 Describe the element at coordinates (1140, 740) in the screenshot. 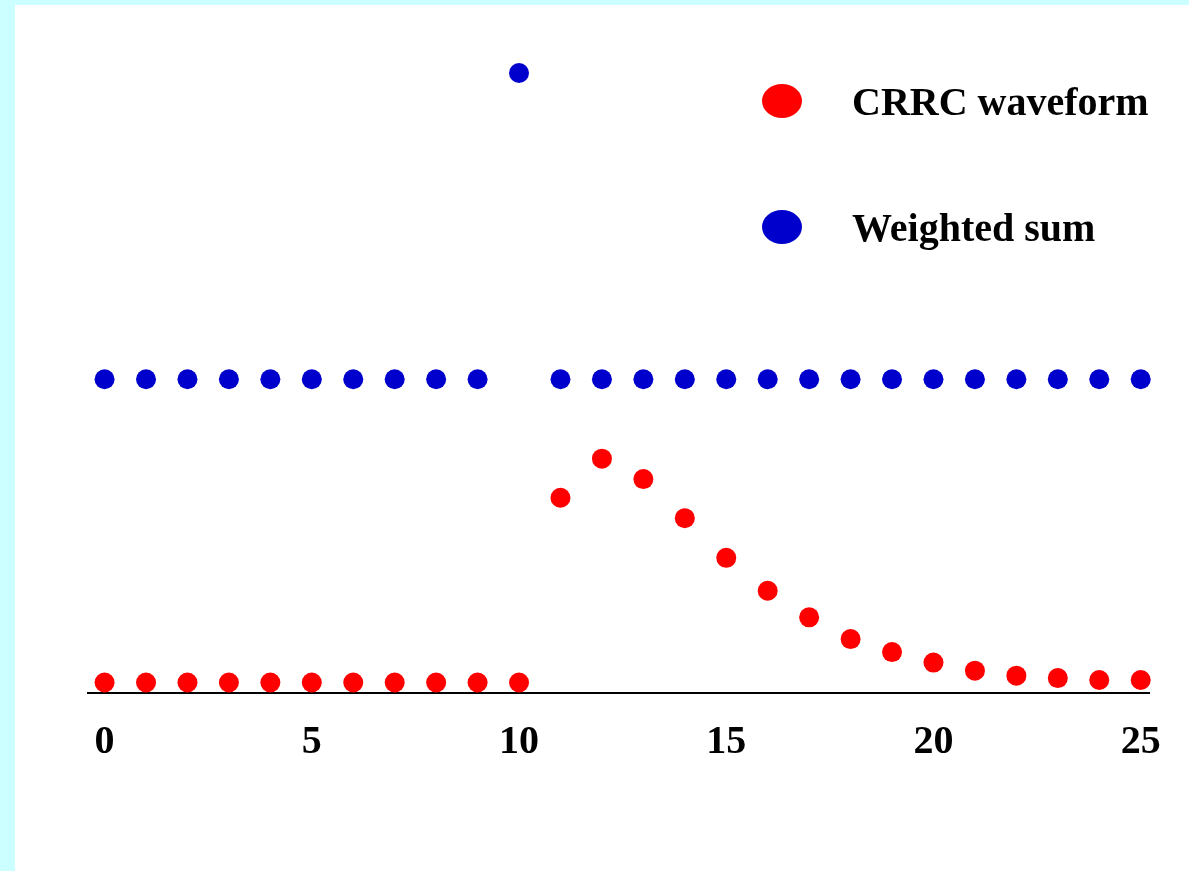

I see `x-tick-label: 25` at that location.